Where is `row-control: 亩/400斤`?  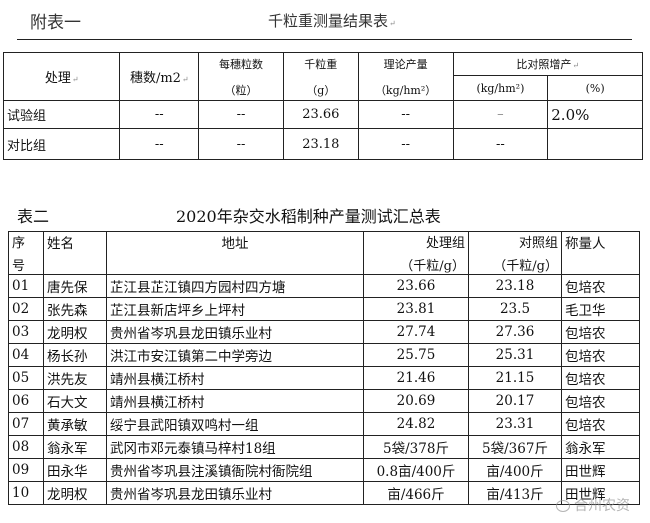 row-control: 亩/400斤 is located at coordinates (515, 470).